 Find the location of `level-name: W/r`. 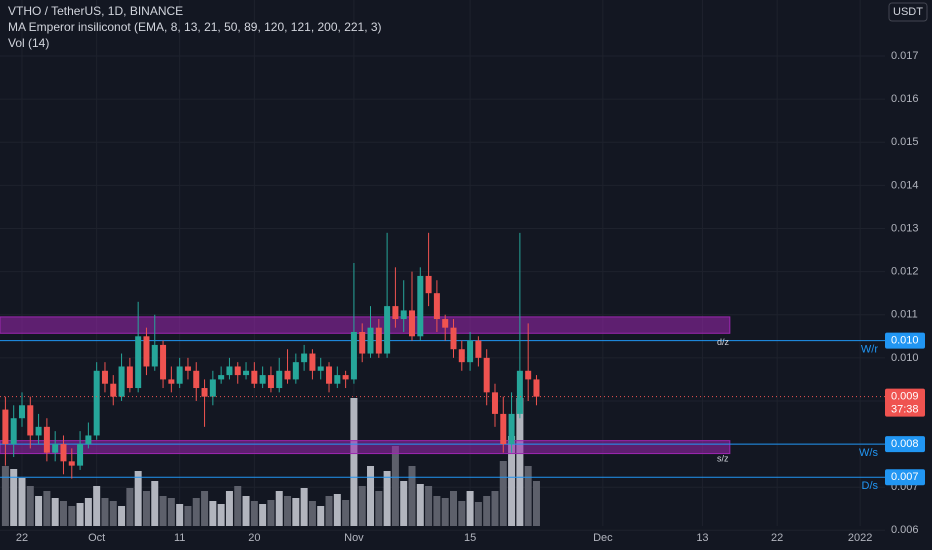

level-name: W/r is located at coordinates (869, 350).